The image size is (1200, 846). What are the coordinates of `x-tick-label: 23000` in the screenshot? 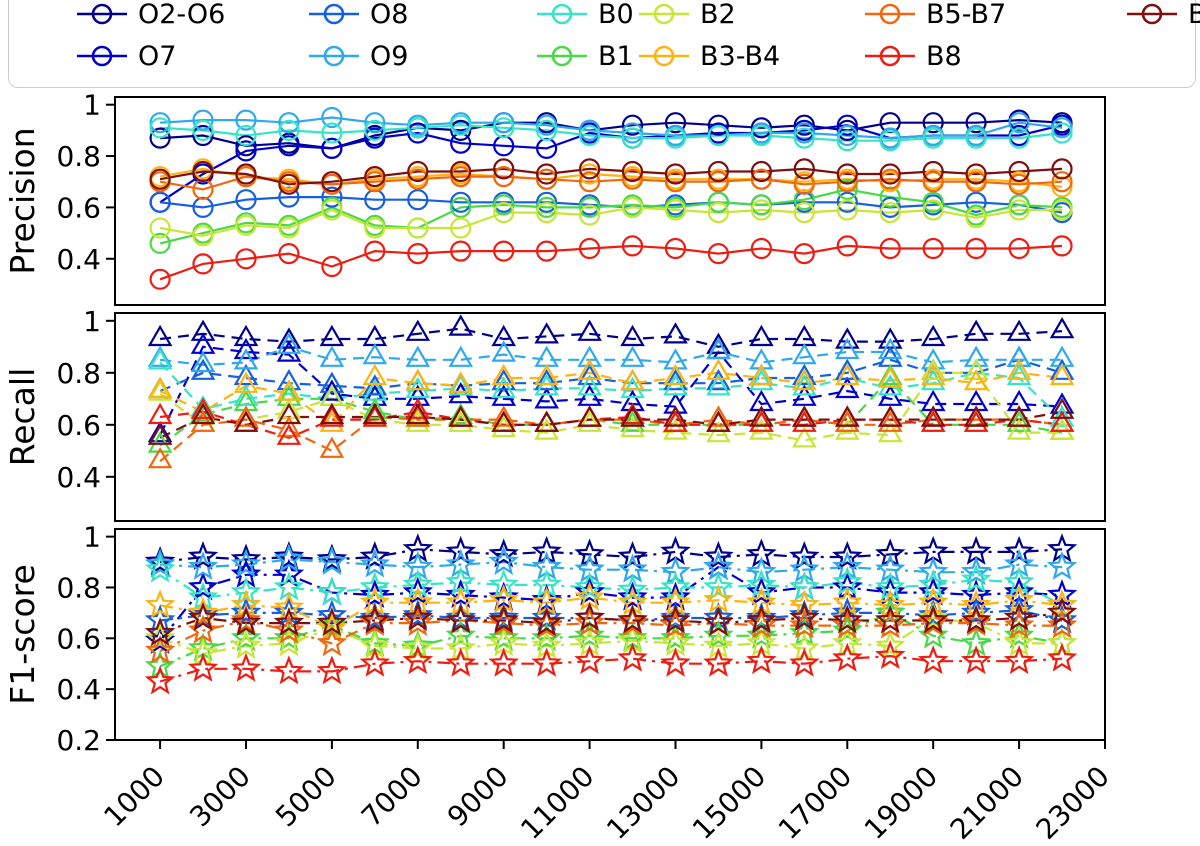 It's located at (1073, 803).